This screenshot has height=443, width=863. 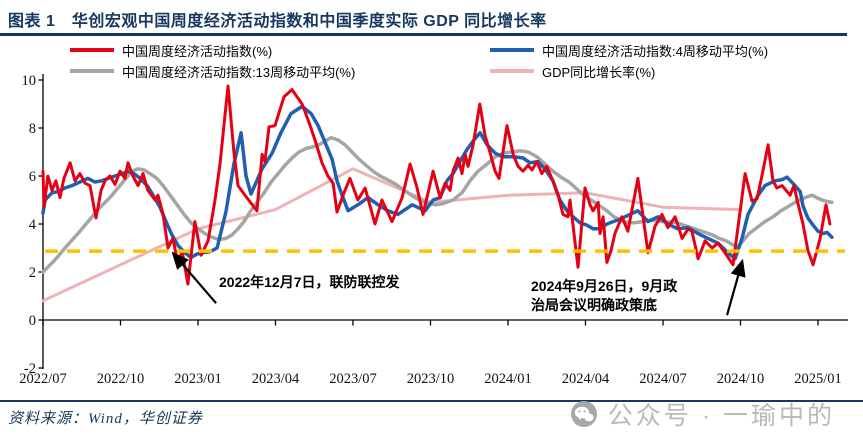 I want to click on annotation-text-line1: 2024年9月26日，9月政, so click(x=604, y=286).